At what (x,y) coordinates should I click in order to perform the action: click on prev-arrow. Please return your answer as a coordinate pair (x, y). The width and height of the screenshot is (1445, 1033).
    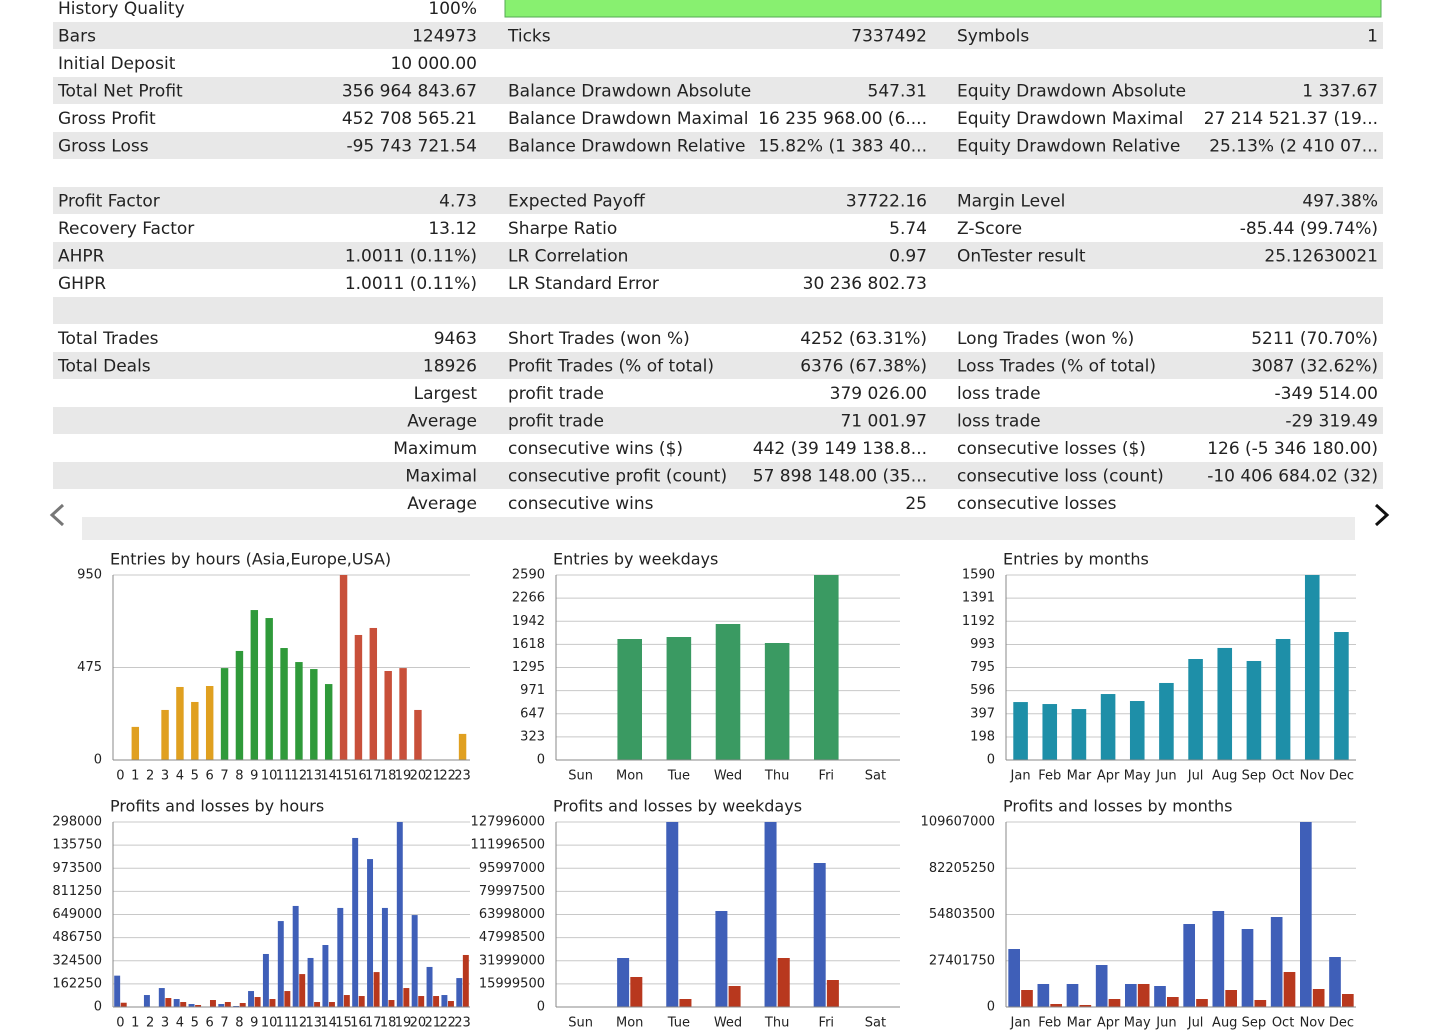
    Looking at the image, I should click on (57, 515).